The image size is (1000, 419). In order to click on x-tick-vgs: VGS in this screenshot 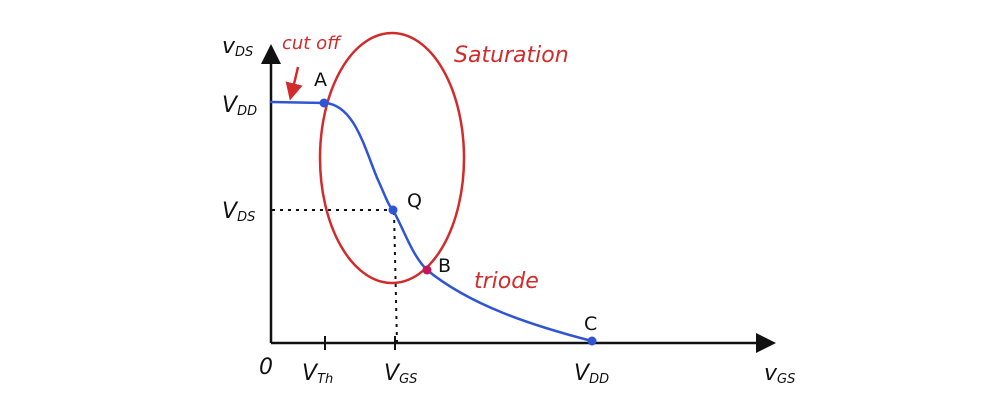, I will do `click(400, 374)`.